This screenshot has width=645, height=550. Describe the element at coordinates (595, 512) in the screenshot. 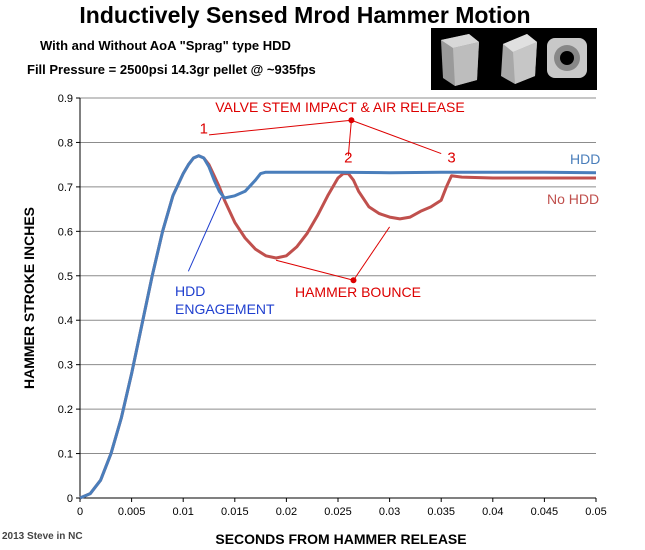

I see `x-tick-label: 0.05` at that location.